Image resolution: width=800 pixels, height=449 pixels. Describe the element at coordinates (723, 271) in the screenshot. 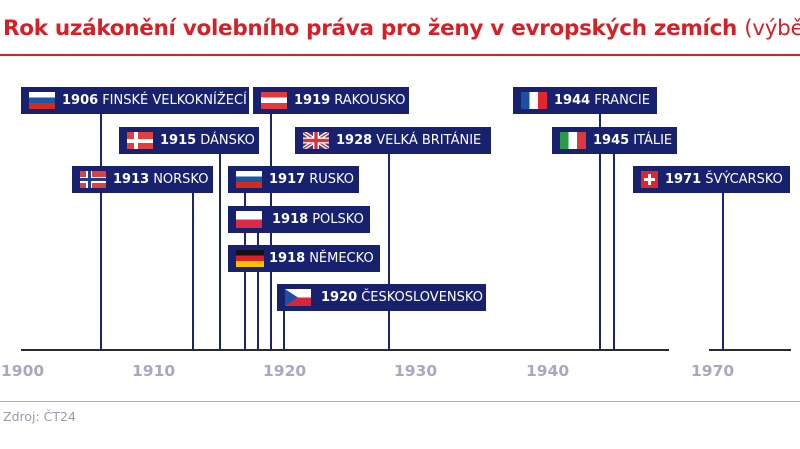

I see `stem-1971` at that location.